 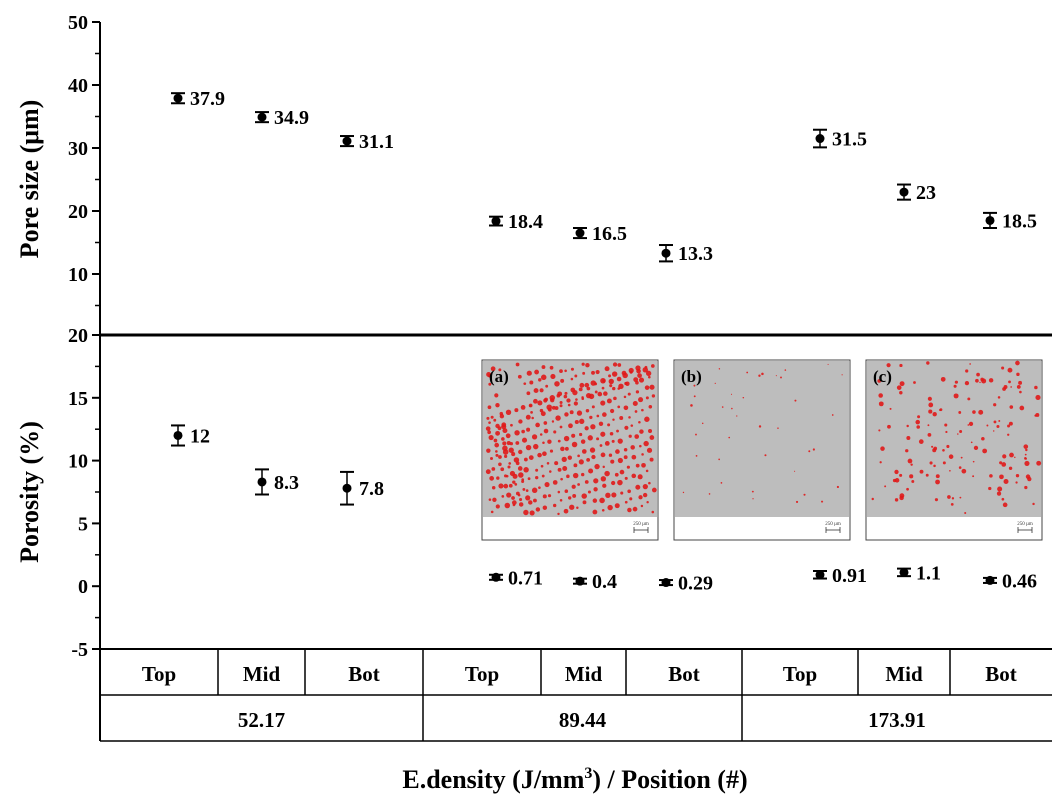 I want to click on porosity-point: 0.29, so click(x=686, y=584).